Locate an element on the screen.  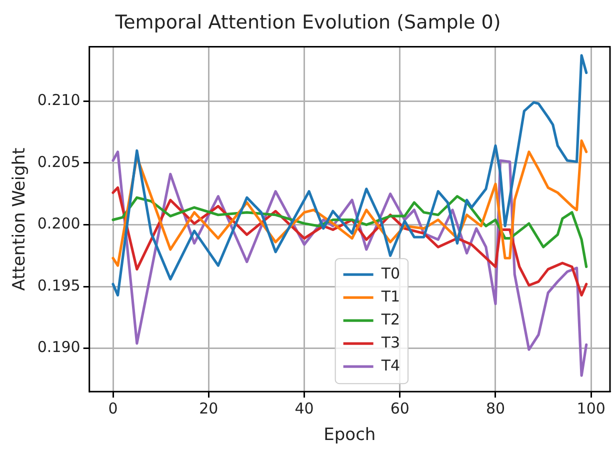
y-tick-label: 0.200 is located at coordinates (58, 223).